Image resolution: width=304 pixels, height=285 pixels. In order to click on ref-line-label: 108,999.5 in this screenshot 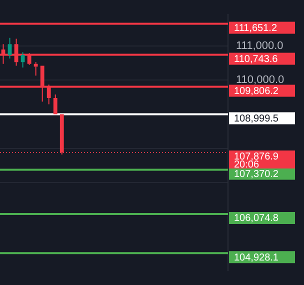, I will do `click(256, 118)`.